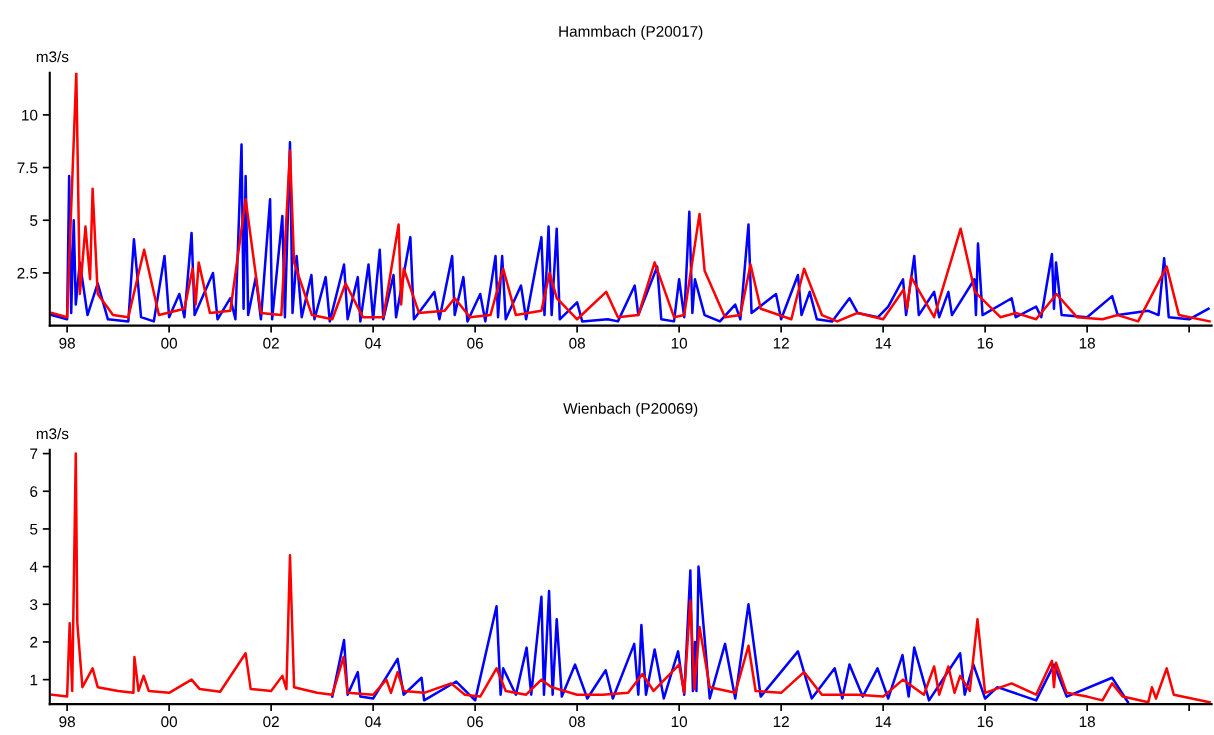 This screenshot has height=735, width=1214. I want to click on y-tick-label: 2, so click(34, 642).